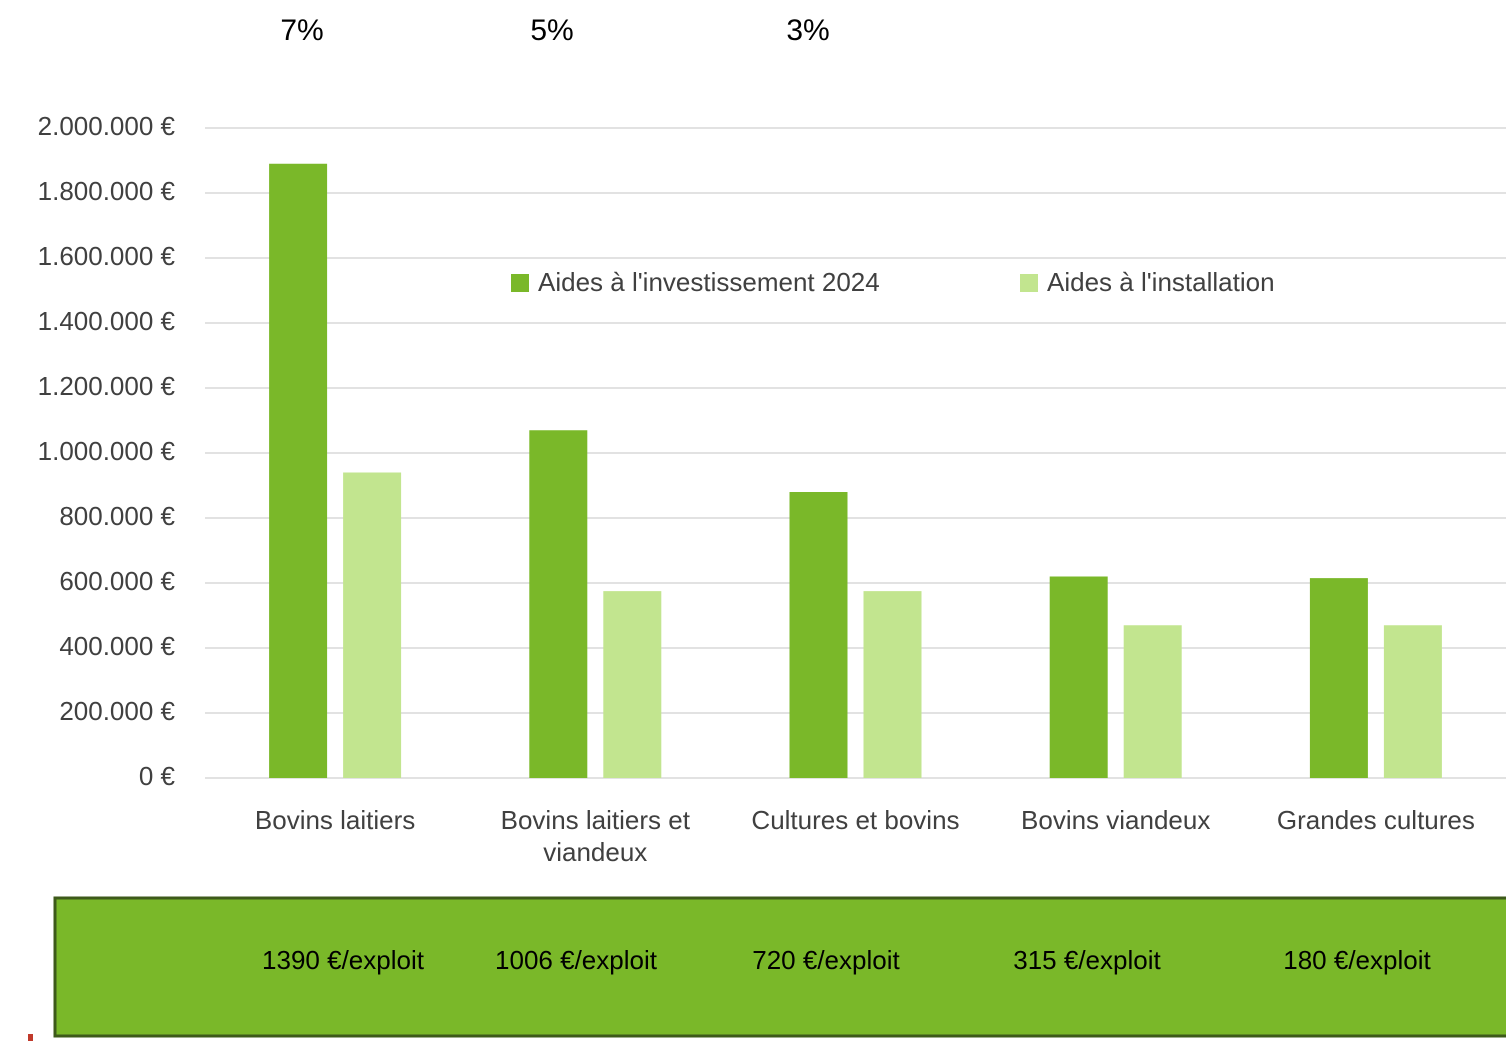 The width and height of the screenshot is (1506, 1041). What do you see at coordinates (335, 820) in the screenshot?
I see `x-tick-label: Bovins laitiers` at bounding box center [335, 820].